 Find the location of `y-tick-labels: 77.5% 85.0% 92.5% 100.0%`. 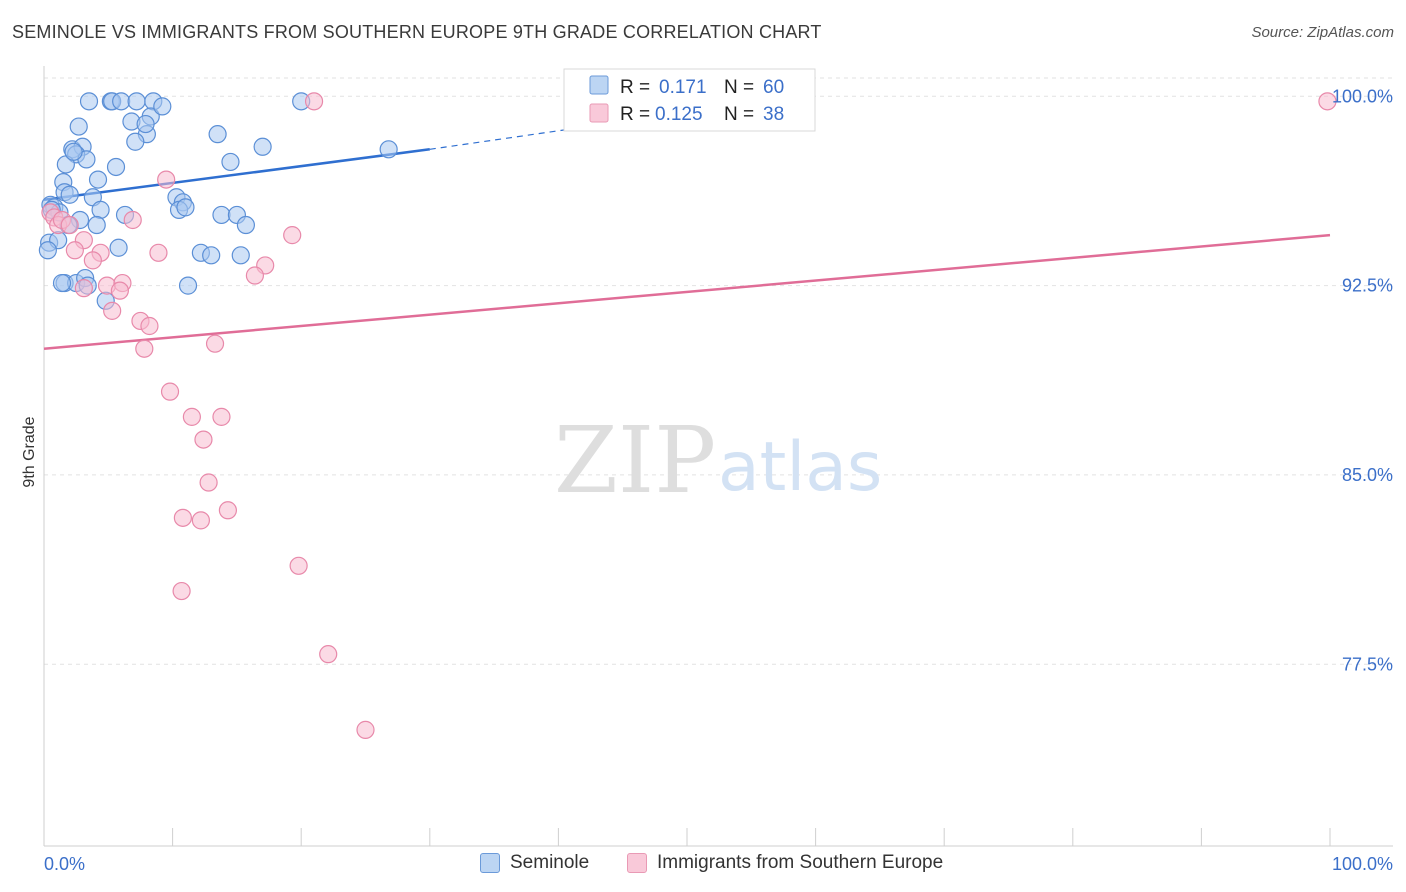

y-tick-labels: 77.5% 85.0% 92.5% 100.0% is located at coordinates (1362, 380).